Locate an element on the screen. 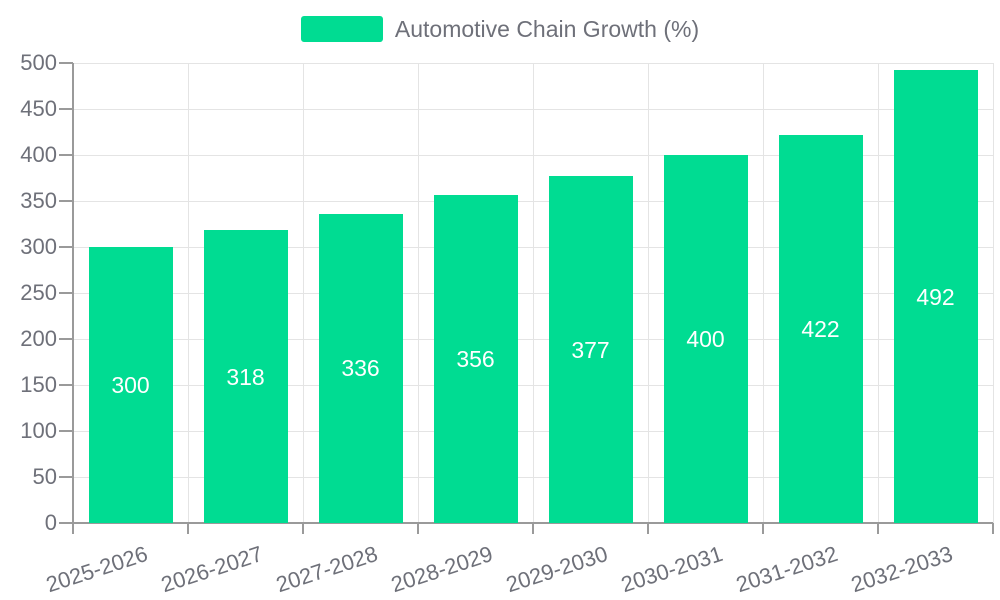 The width and height of the screenshot is (1000, 600). bar-value-label: 356 is located at coordinates (475, 359).